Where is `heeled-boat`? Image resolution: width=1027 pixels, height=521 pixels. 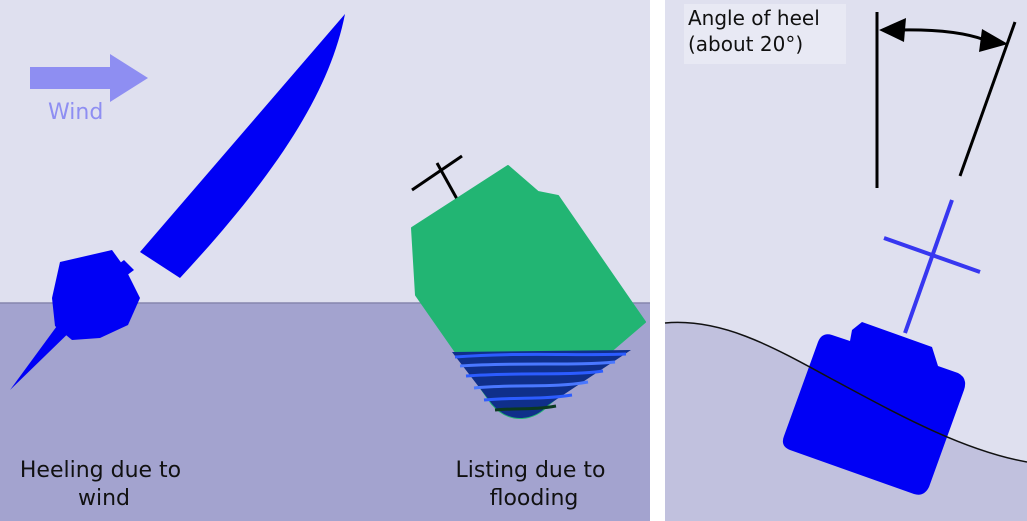 heeled-boat is located at coordinates (881, 347).